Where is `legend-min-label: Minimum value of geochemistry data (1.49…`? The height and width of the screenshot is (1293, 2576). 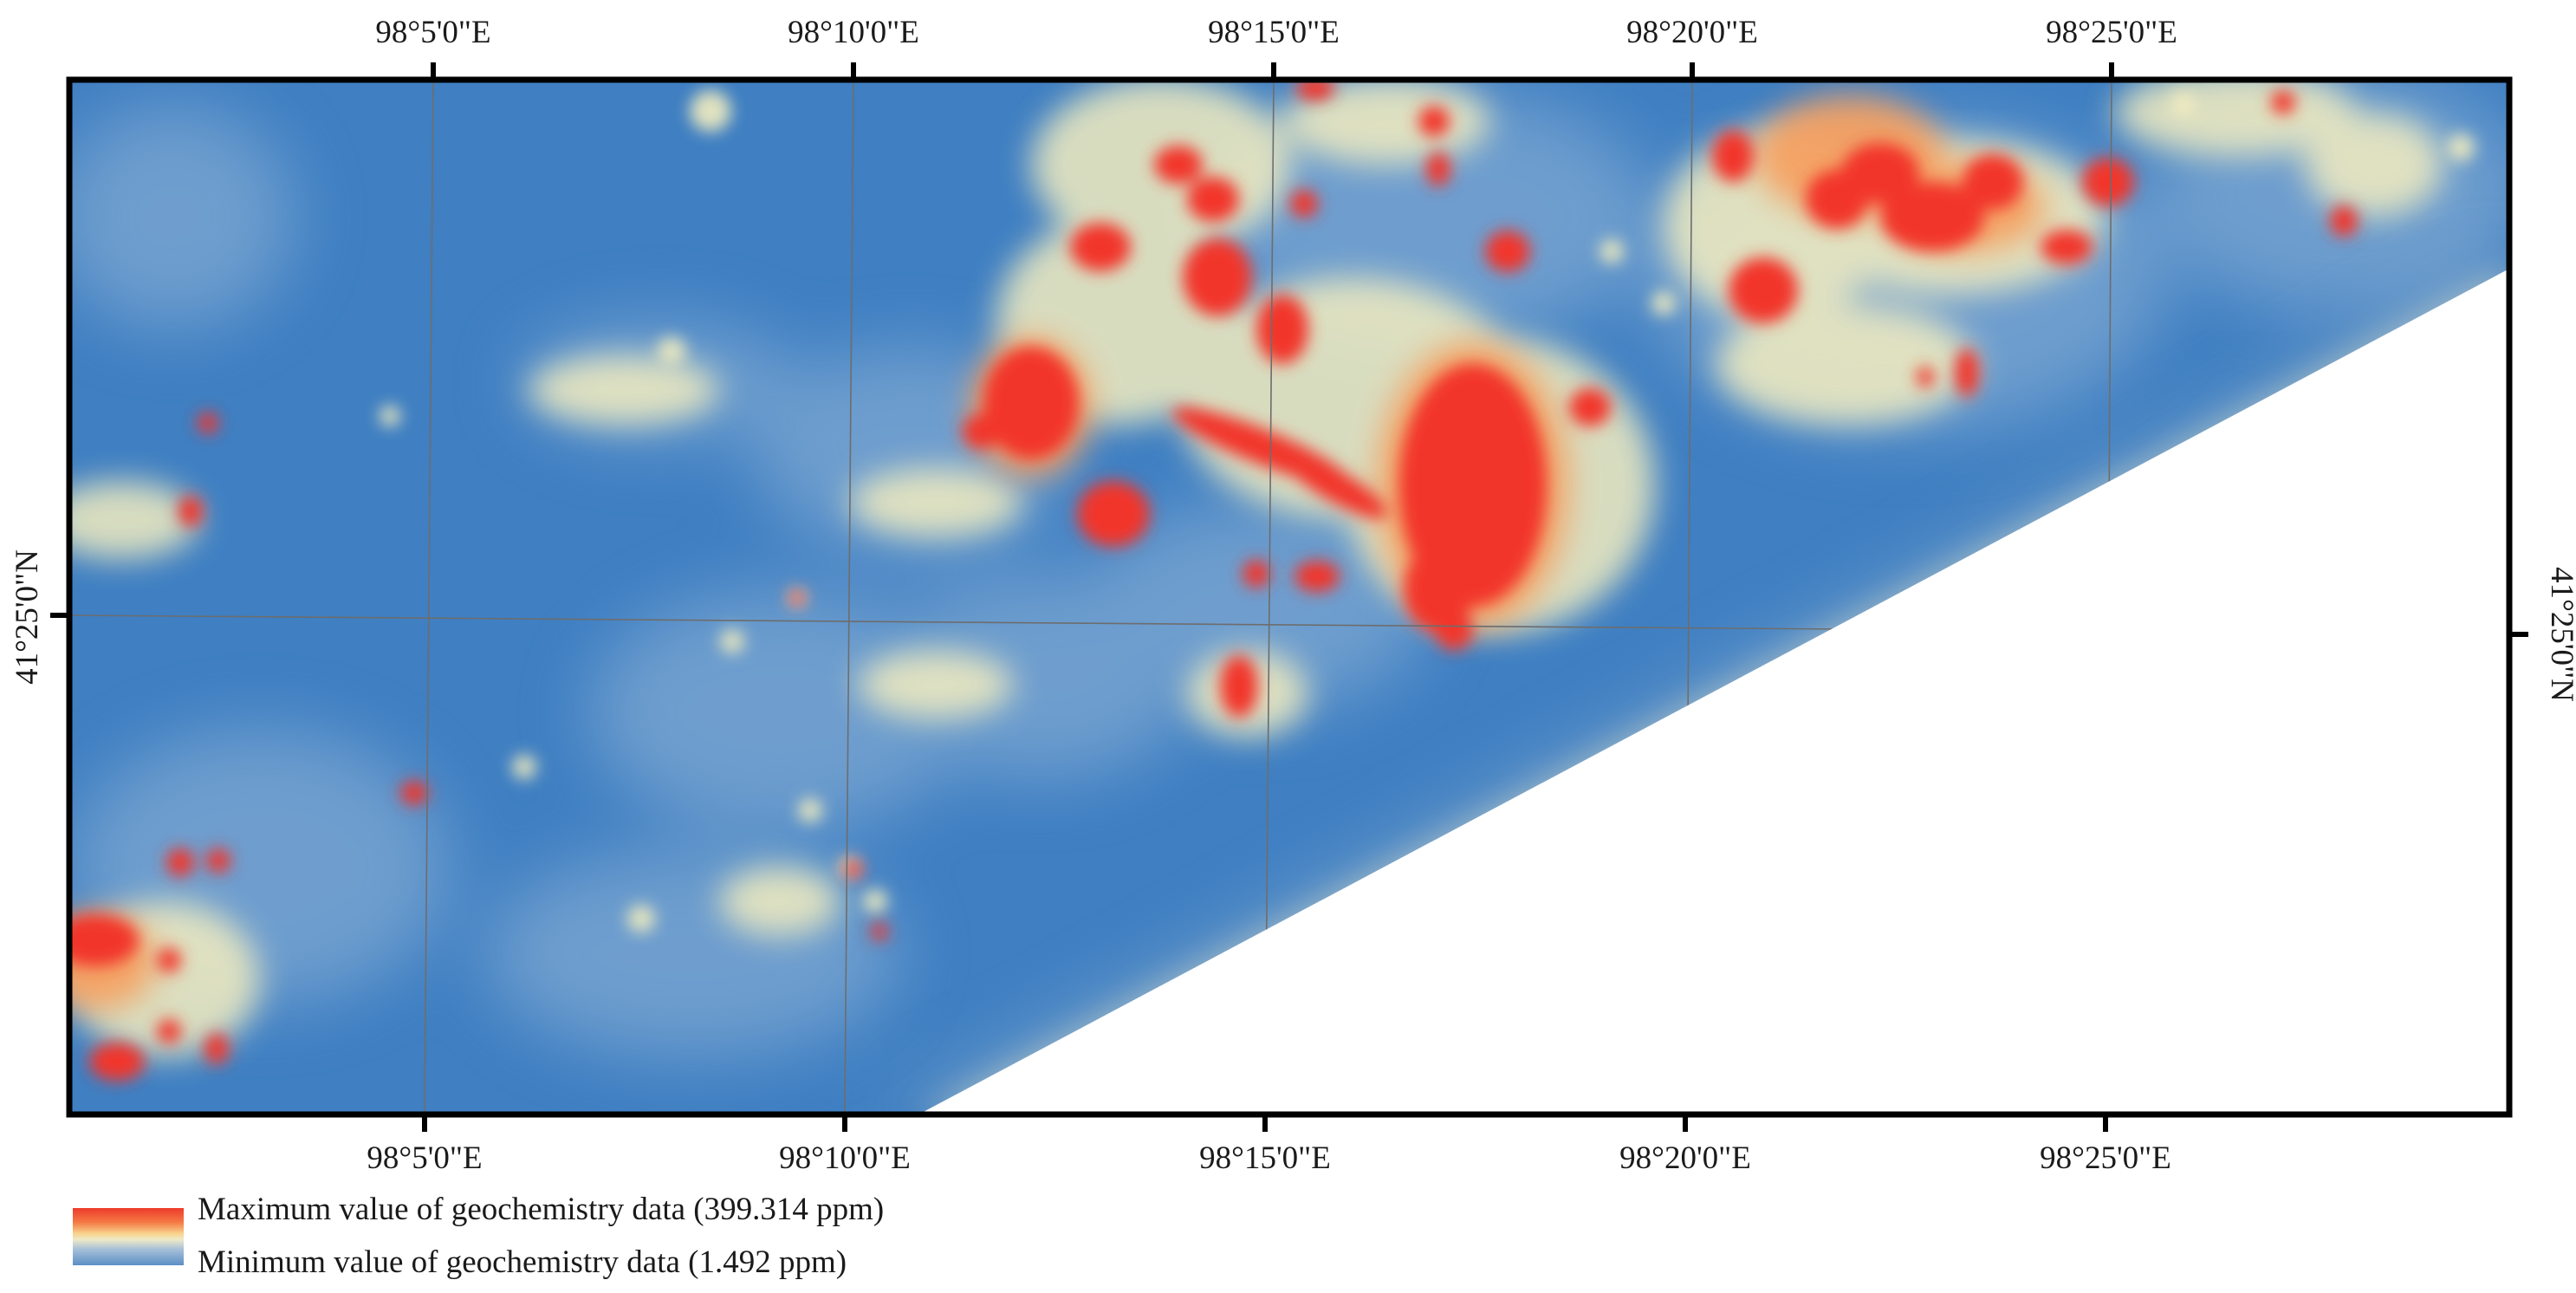 legend-min-label: Minimum value of geochemistry data (1.49… is located at coordinates (522, 1262).